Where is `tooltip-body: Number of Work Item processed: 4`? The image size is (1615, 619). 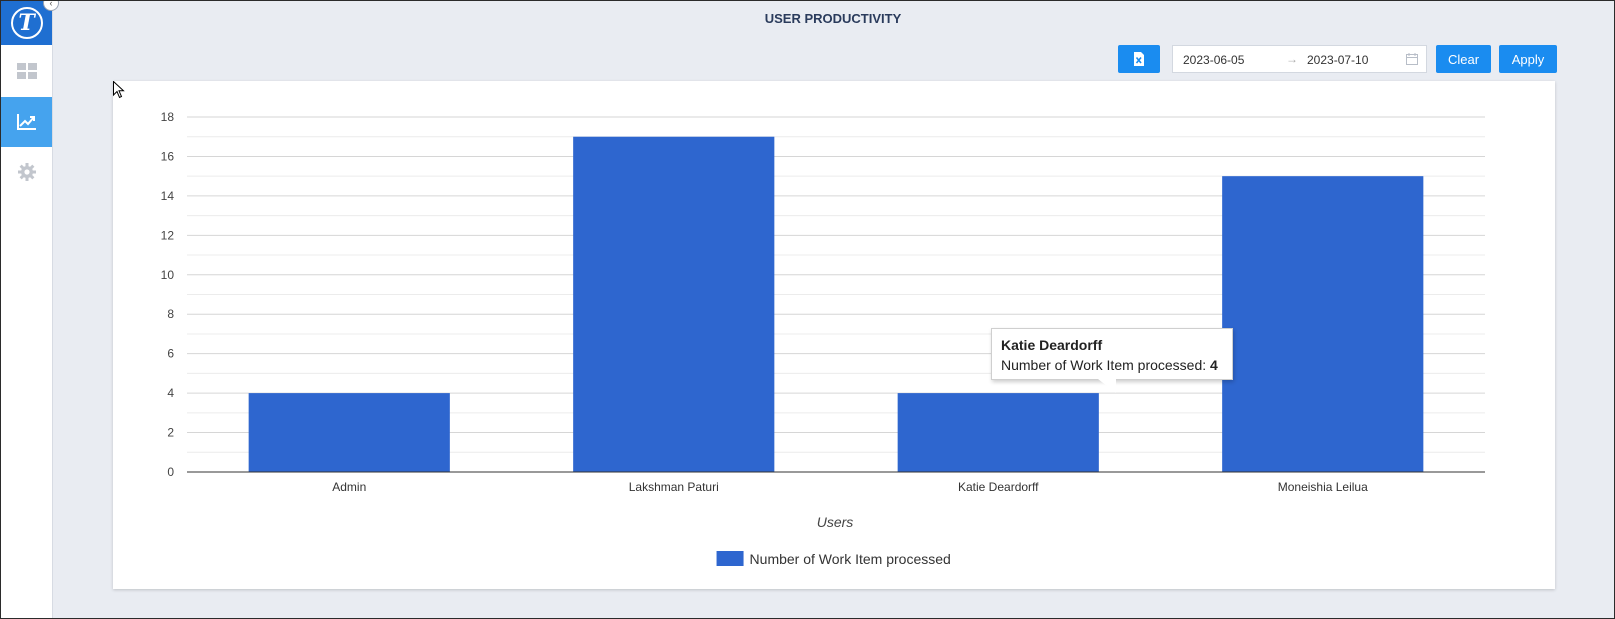 tooltip-body: Number of Work Item processed: 4 is located at coordinates (1112, 365).